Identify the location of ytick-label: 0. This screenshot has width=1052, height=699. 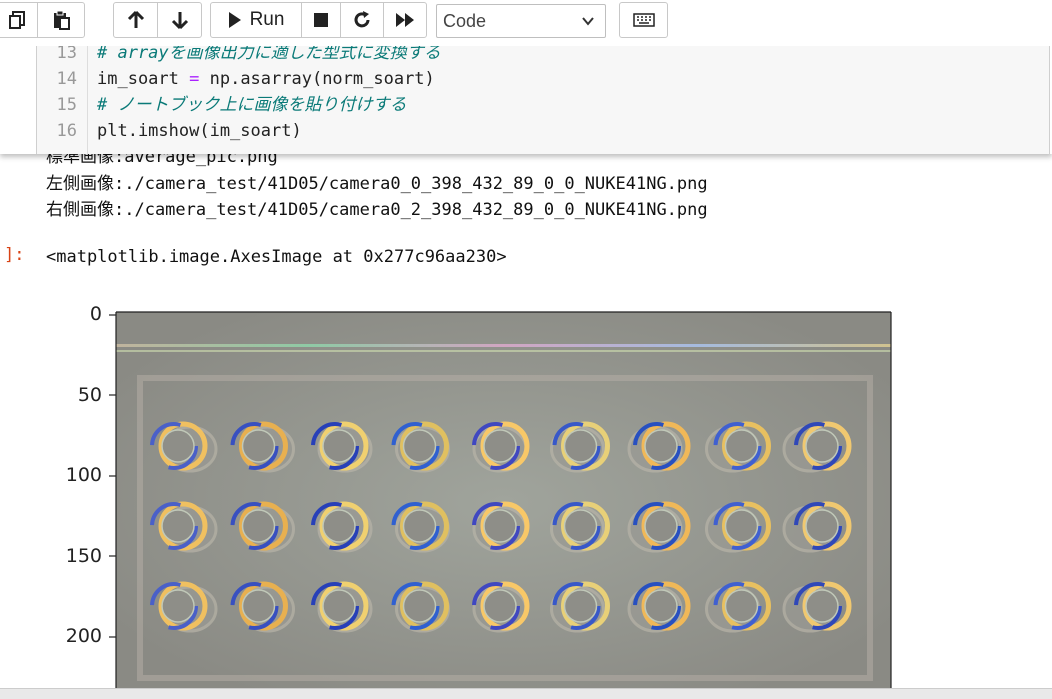
(95, 314).